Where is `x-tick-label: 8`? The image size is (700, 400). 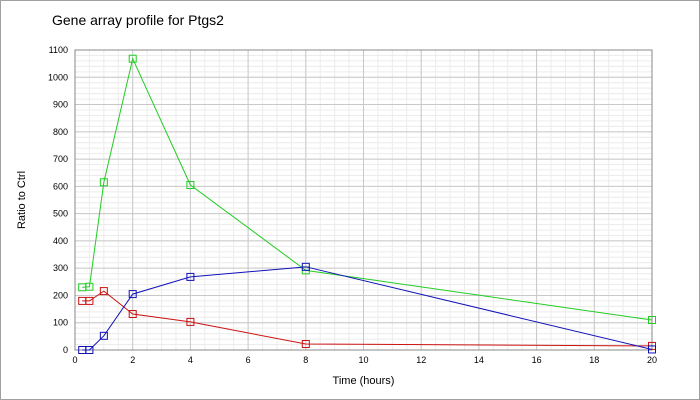 x-tick-label: 8 is located at coordinates (305, 360).